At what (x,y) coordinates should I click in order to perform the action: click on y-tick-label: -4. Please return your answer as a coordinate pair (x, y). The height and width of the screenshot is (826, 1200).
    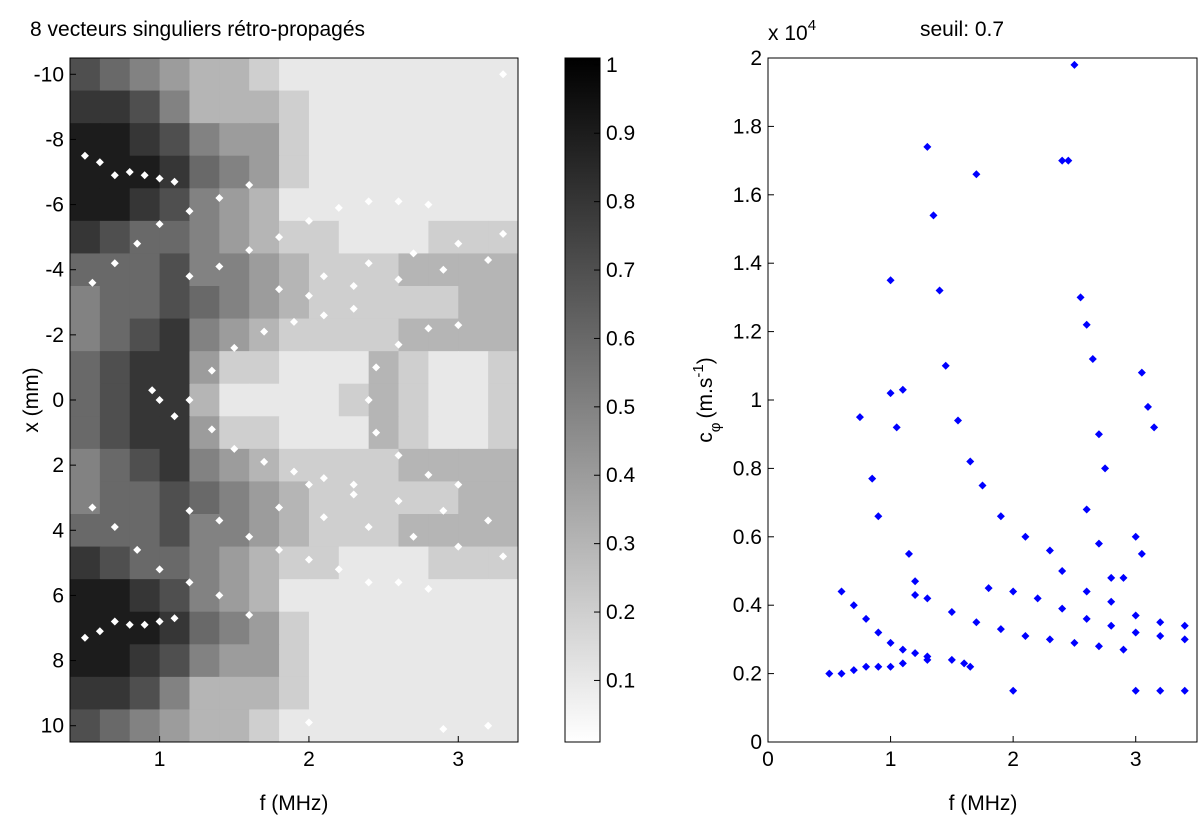
    Looking at the image, I should click on (54, 270).